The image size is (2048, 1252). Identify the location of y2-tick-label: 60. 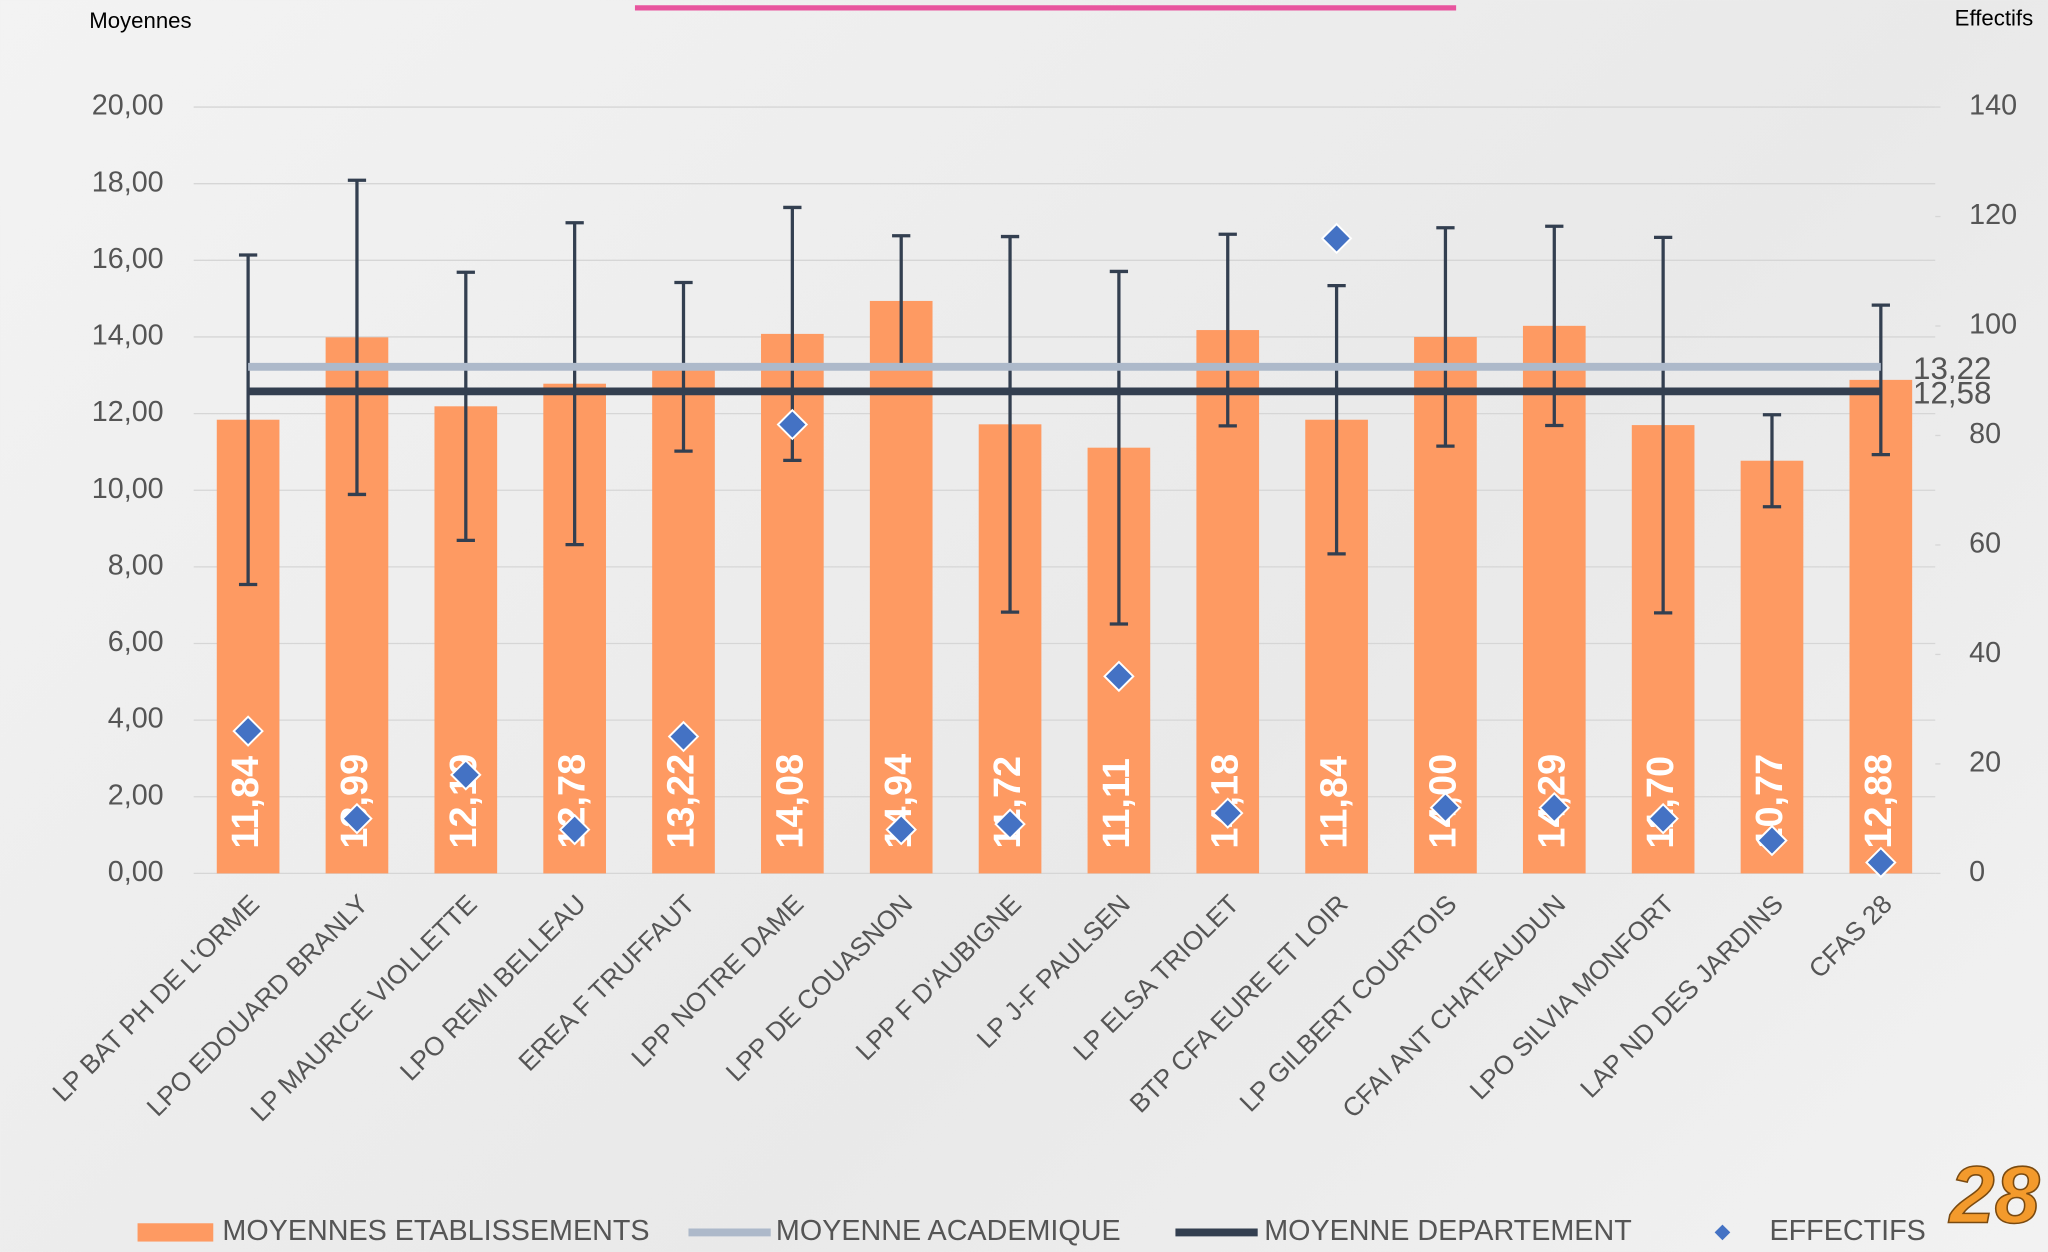
(1985, 544).